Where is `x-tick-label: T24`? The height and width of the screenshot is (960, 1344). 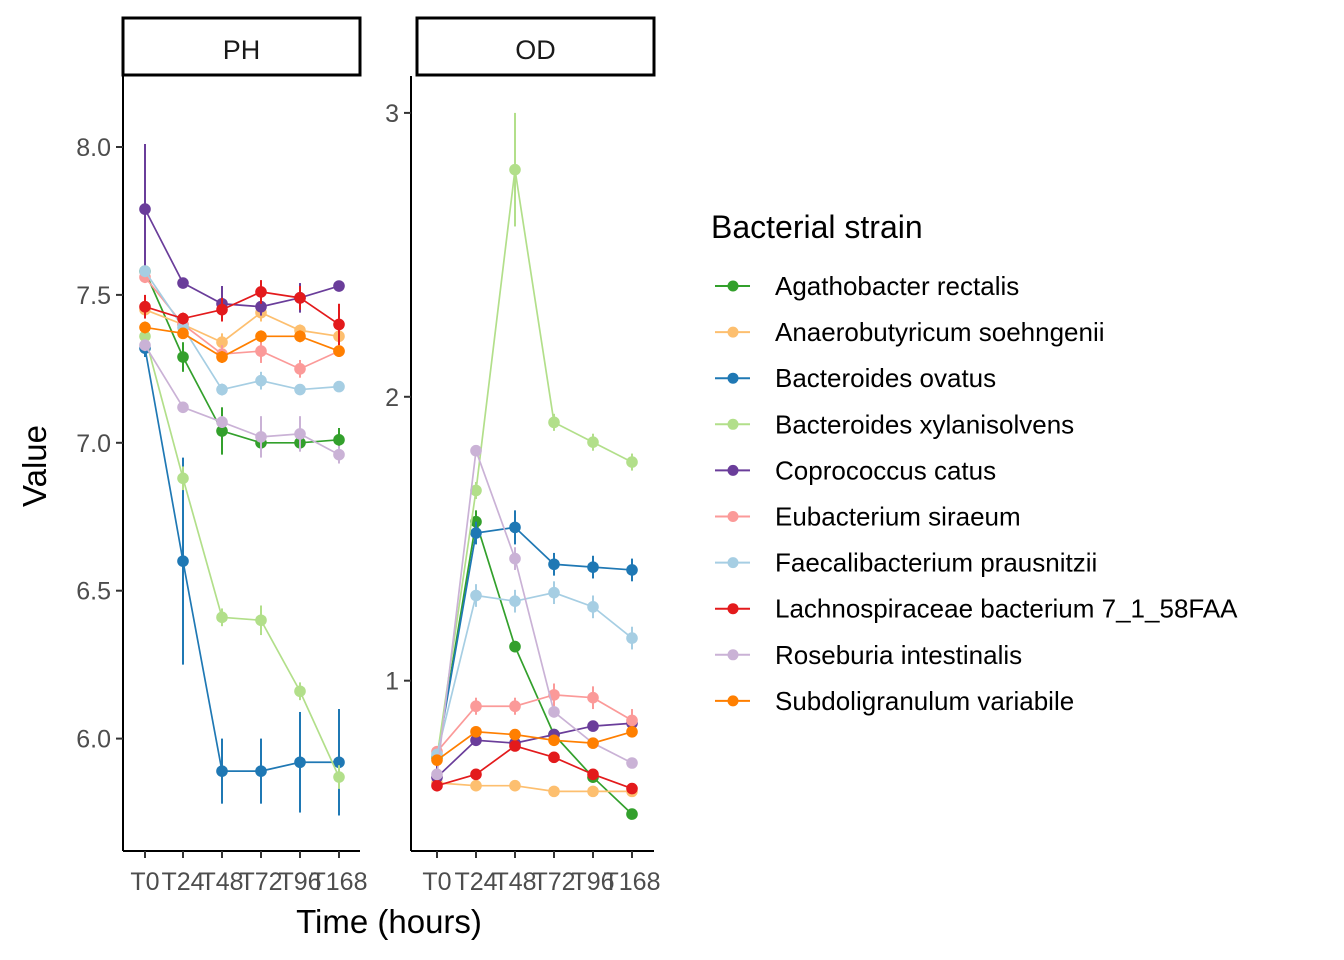
x-tick-label: T24 is located at coordinates (182, 882).